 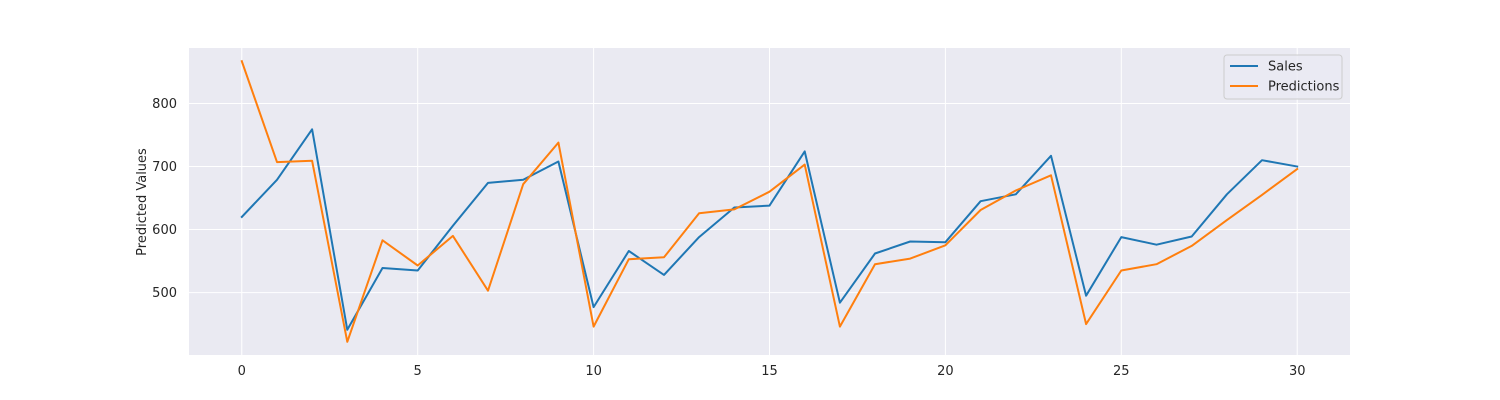 I want to click on legend-label: Predictions, so click(x=1304, y=87).